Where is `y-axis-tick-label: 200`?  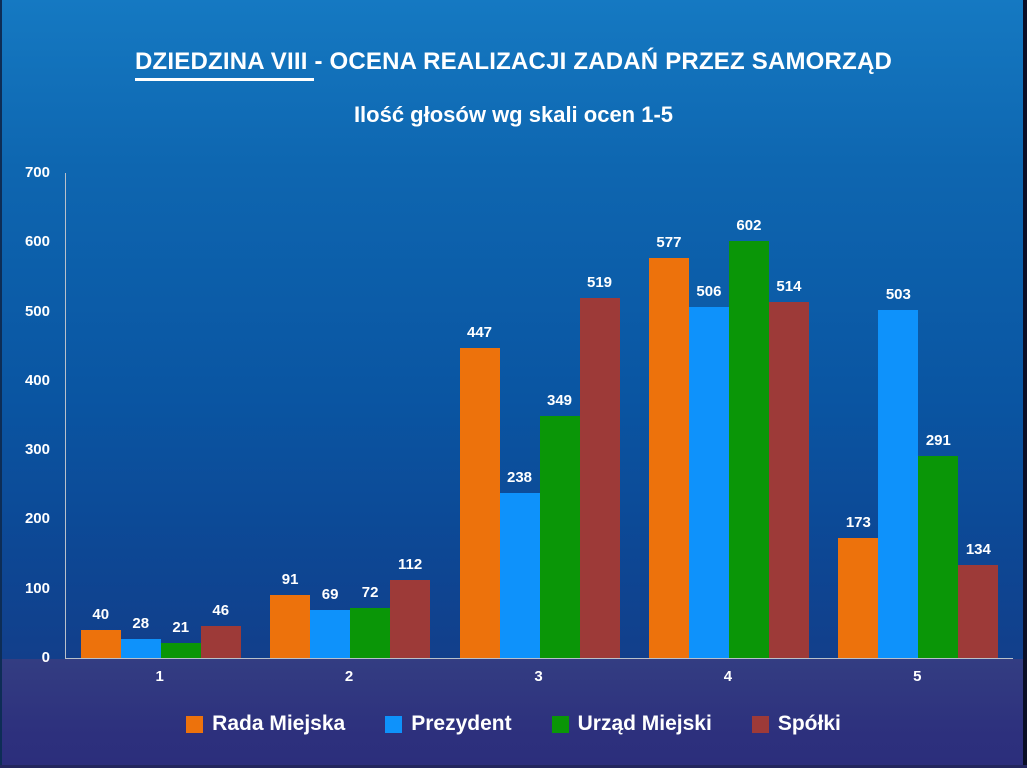
y-axis-tick-label: 200 is located at coordinates (37, 519).